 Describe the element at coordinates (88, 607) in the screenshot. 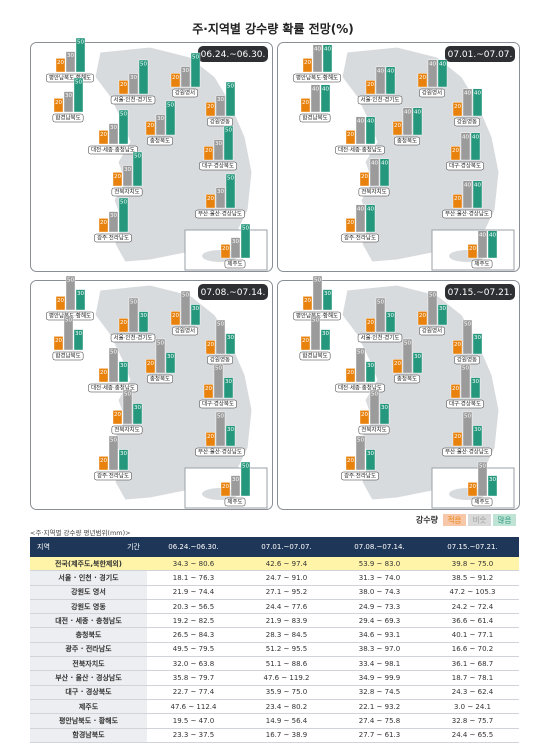

I see `region-cell: 강원도 영동` at that location.